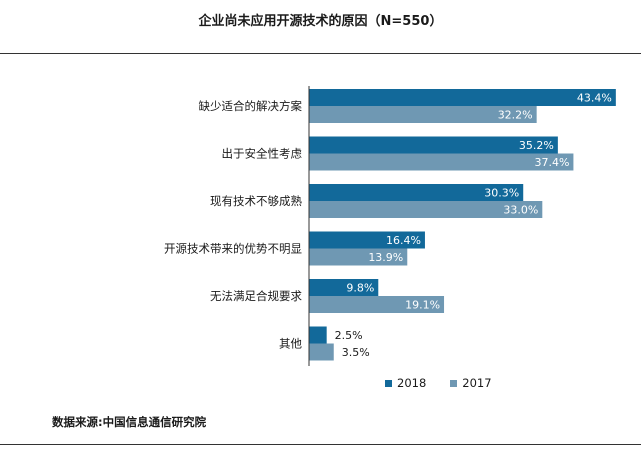 The height and width of the screenshot is (455, 641). What do you see at coordinates (412, 383) in the screenshot?
I see `legend-label-2018: 2018` at bounding box center [412, 383].